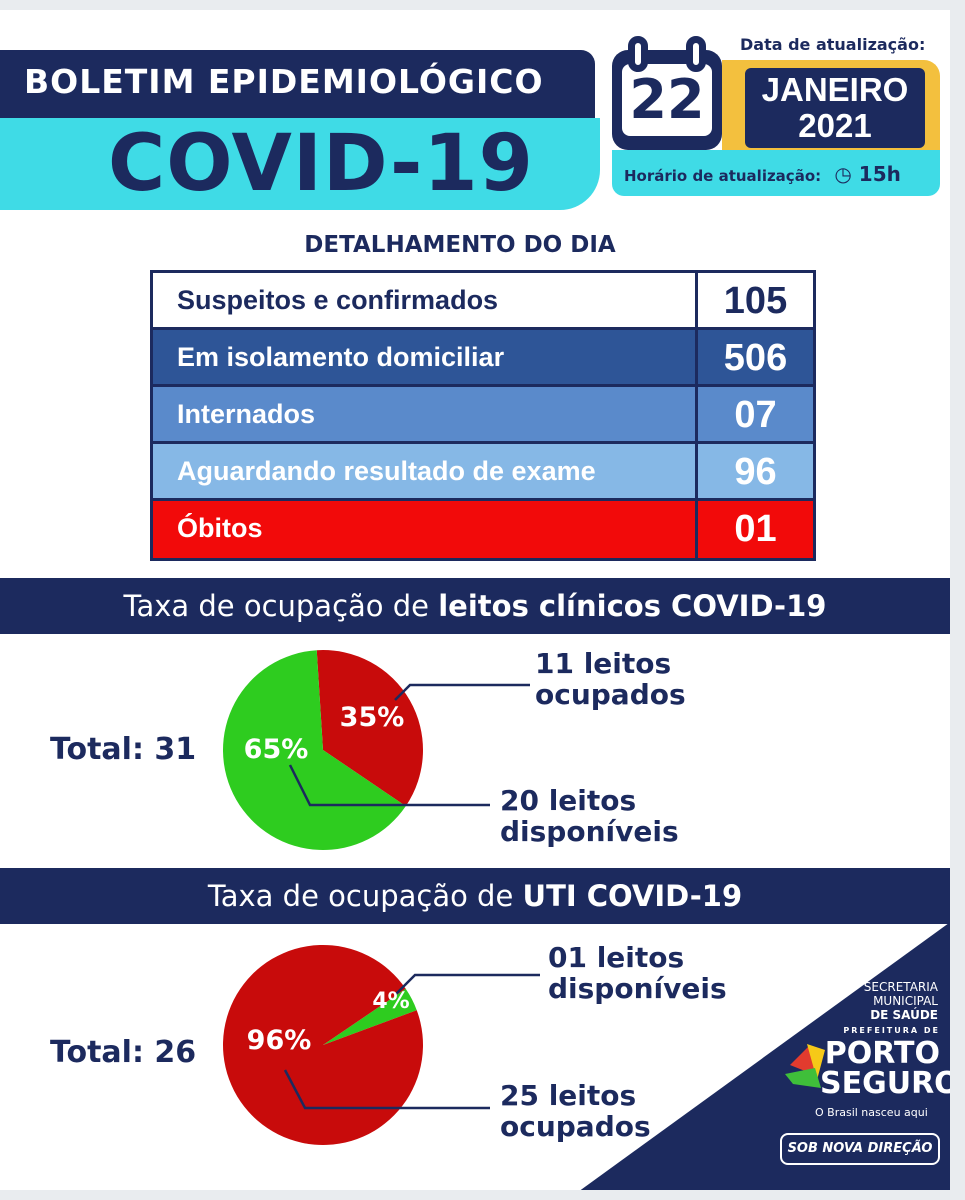 Image resolution: width=965 pixels, height=1200 pixels. Describe the element at coordinates (300, 164) in the screenshot. I see `covid-title: COVID-19` at that location.